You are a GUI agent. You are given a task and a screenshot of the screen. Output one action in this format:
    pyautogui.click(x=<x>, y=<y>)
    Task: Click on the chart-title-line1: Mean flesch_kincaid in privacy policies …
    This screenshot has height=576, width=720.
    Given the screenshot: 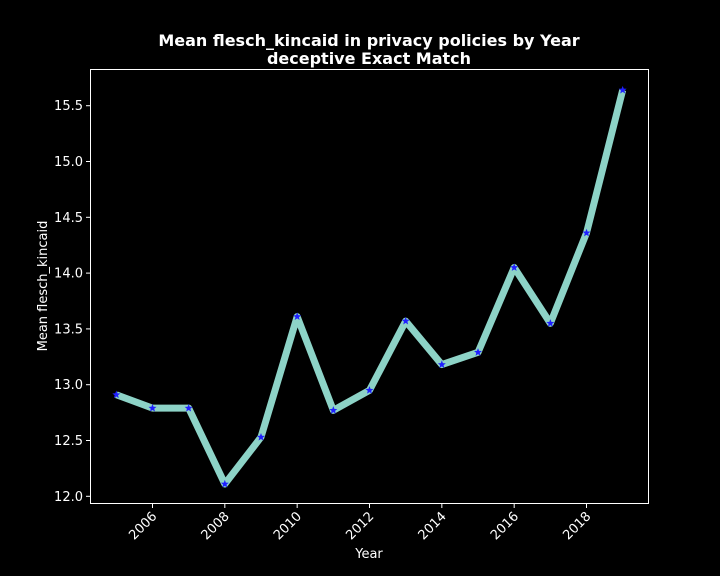 What is the action you would take?
    pyautogui.click(x=368, y=40)
    